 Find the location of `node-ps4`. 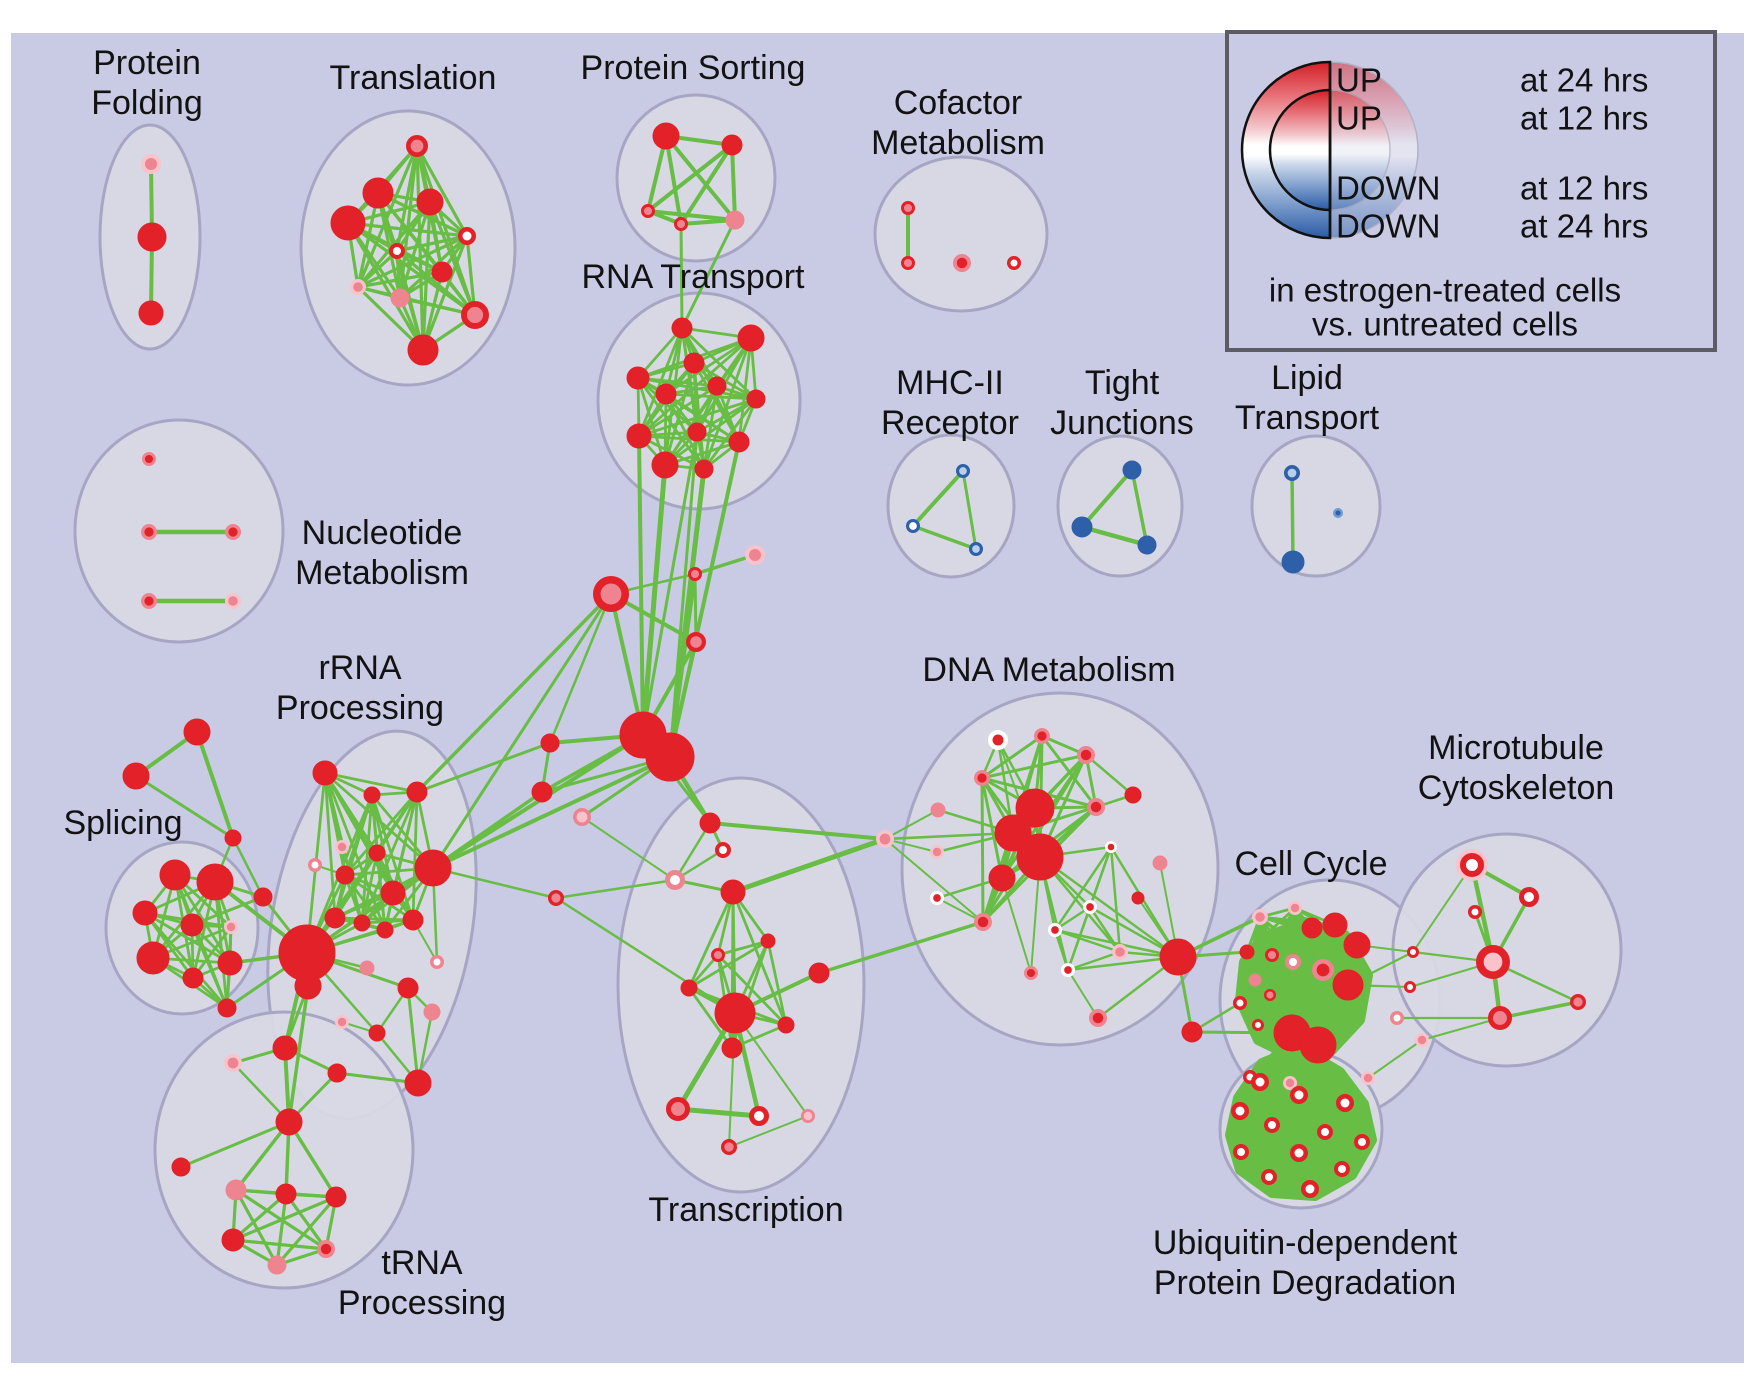

node-ps4 is located at coordinates (735, 220).